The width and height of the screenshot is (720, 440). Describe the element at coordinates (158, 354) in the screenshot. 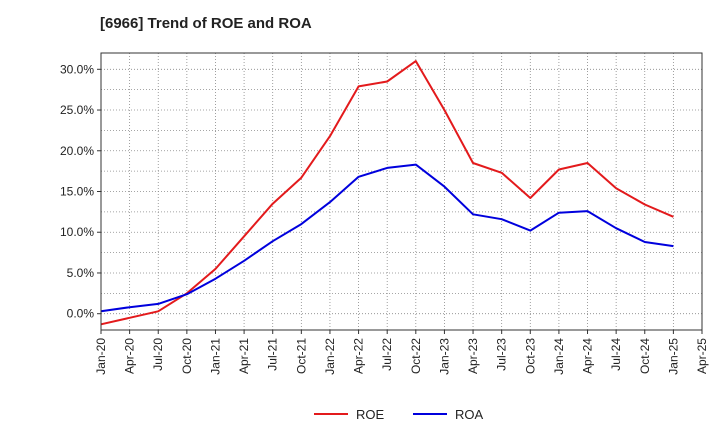

I see `x-tick-label: Jul-20` at that location.